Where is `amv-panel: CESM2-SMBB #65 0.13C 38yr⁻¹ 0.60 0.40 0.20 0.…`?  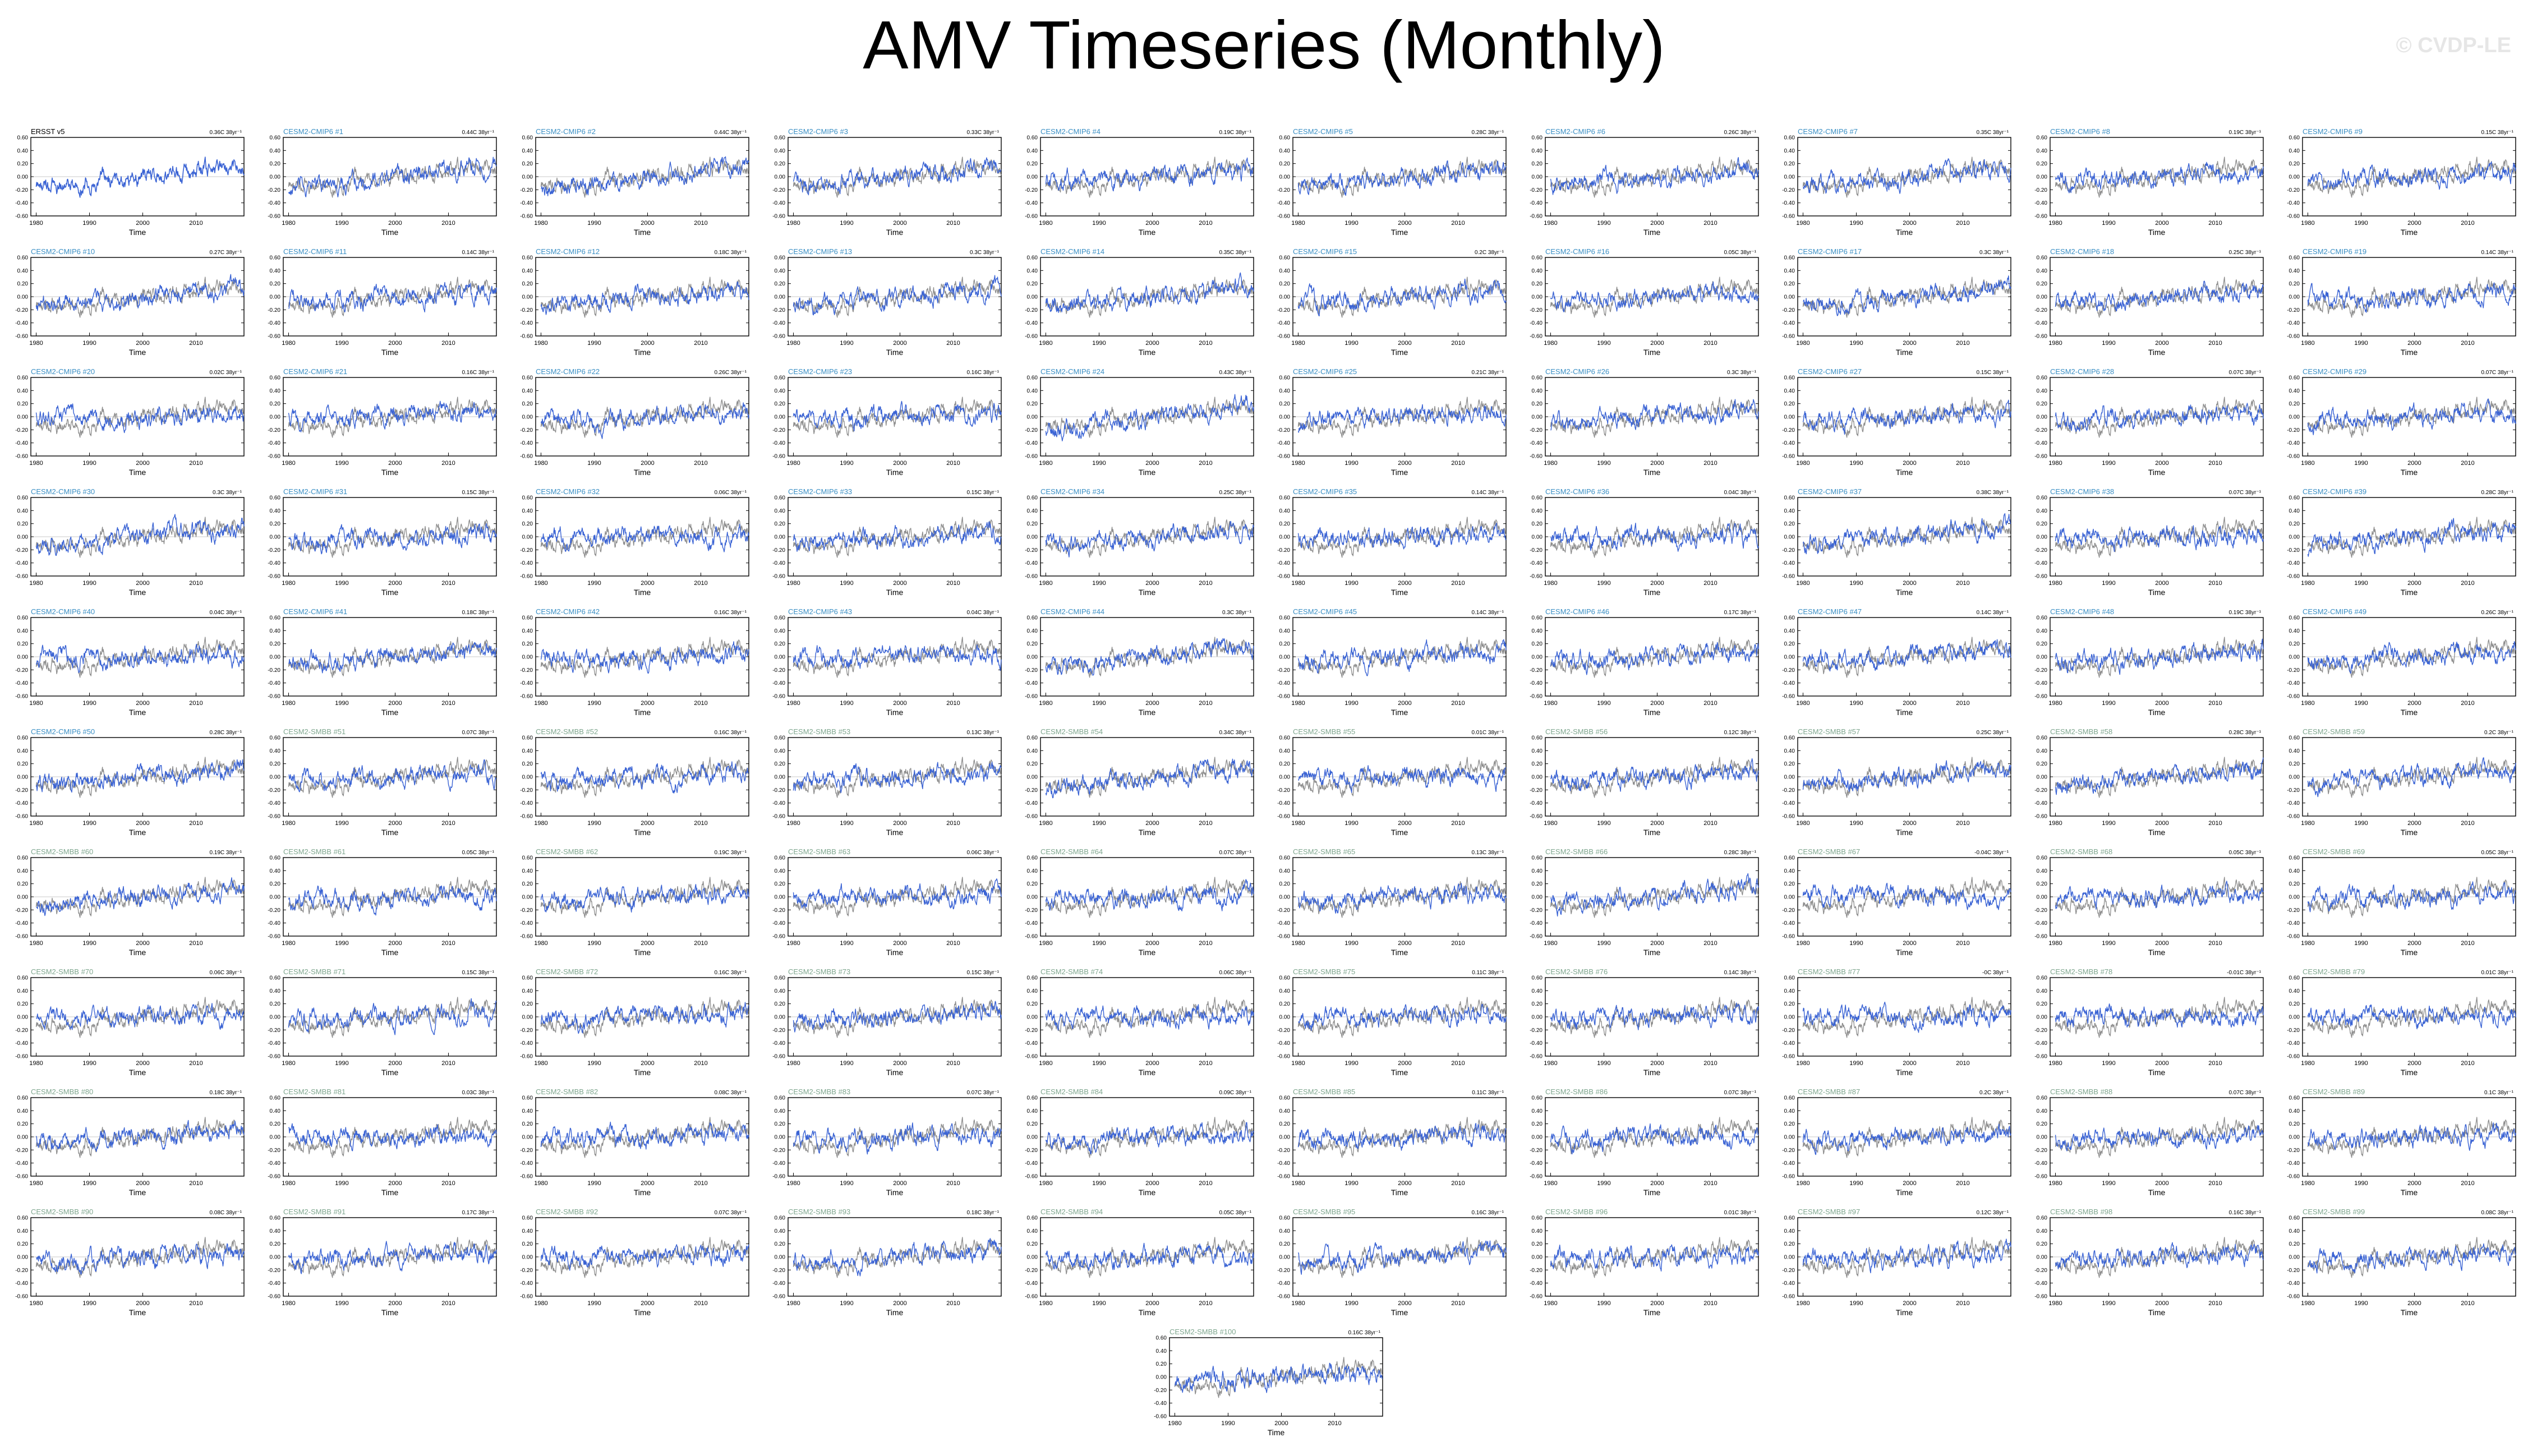 amv-panel: CESM2-SMBB #65 0.13C 38yr⁻¹ 0.60 0.40 0.20 0.… is located at coordinates (1388, 903).